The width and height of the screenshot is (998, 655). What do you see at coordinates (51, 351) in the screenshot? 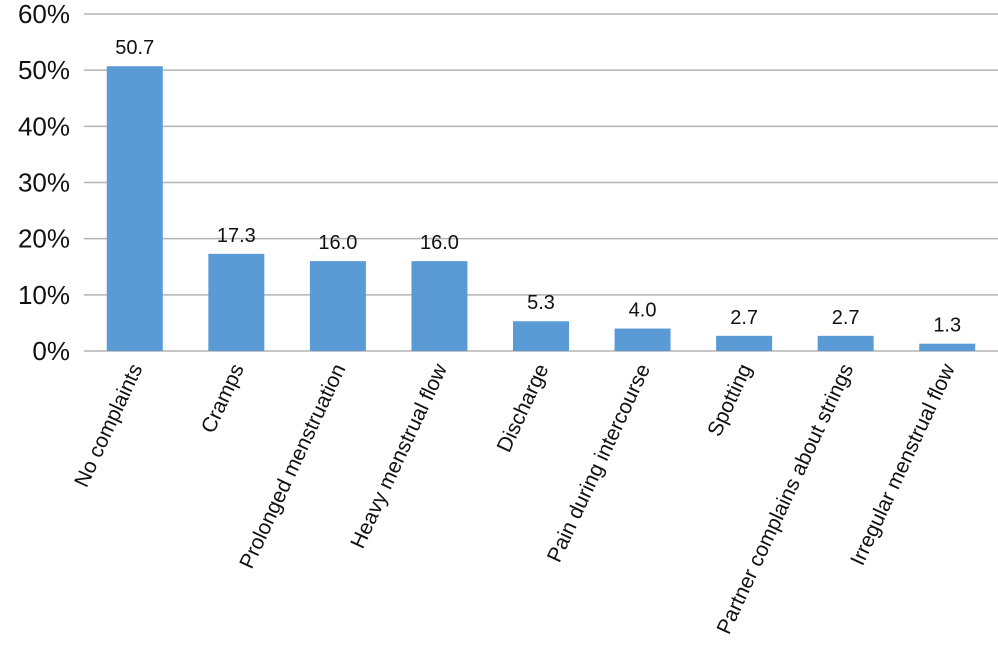
I see `y-tick-label: 0%` at bounding box center [51, 351].